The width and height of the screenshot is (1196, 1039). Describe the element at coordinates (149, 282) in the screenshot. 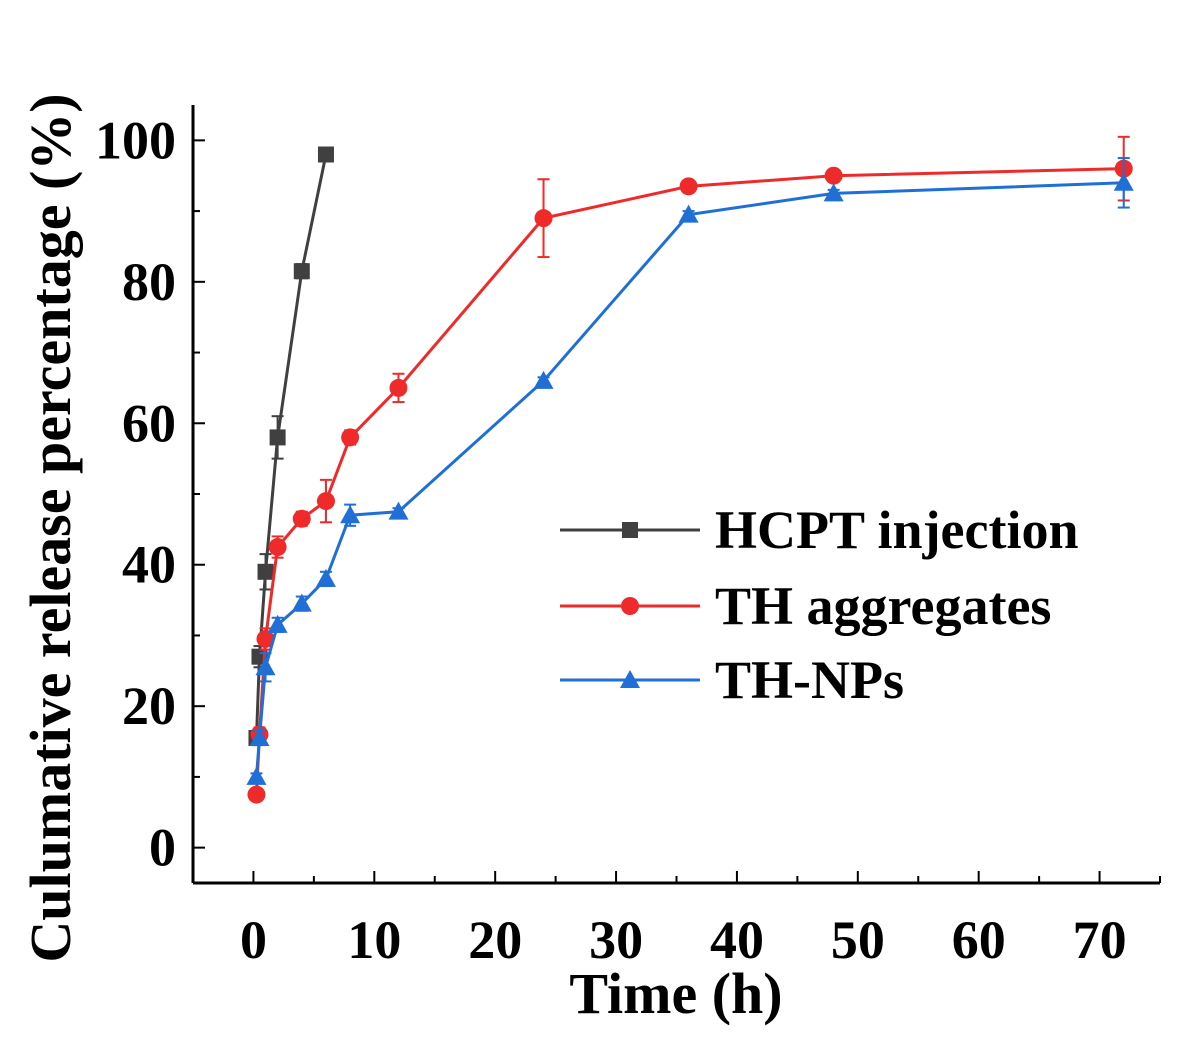

I see `y-tick-label: 80` at that location.